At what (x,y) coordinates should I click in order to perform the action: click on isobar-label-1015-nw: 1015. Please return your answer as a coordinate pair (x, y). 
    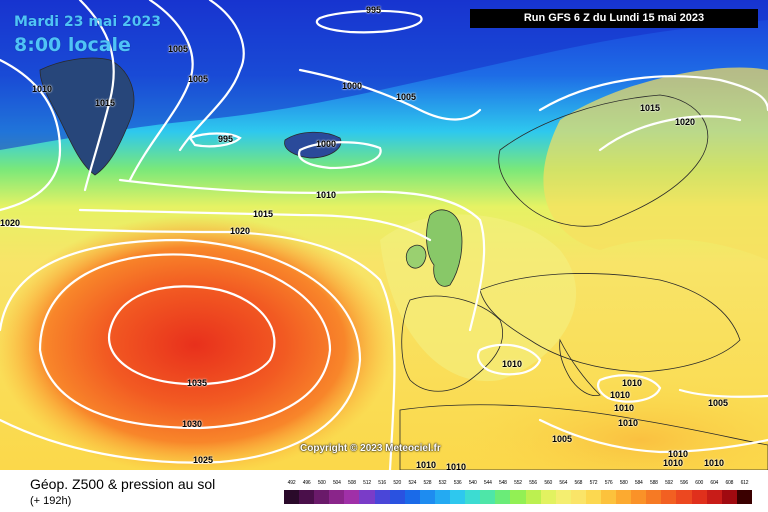
    Looking at the image, I should click on (105, 103).